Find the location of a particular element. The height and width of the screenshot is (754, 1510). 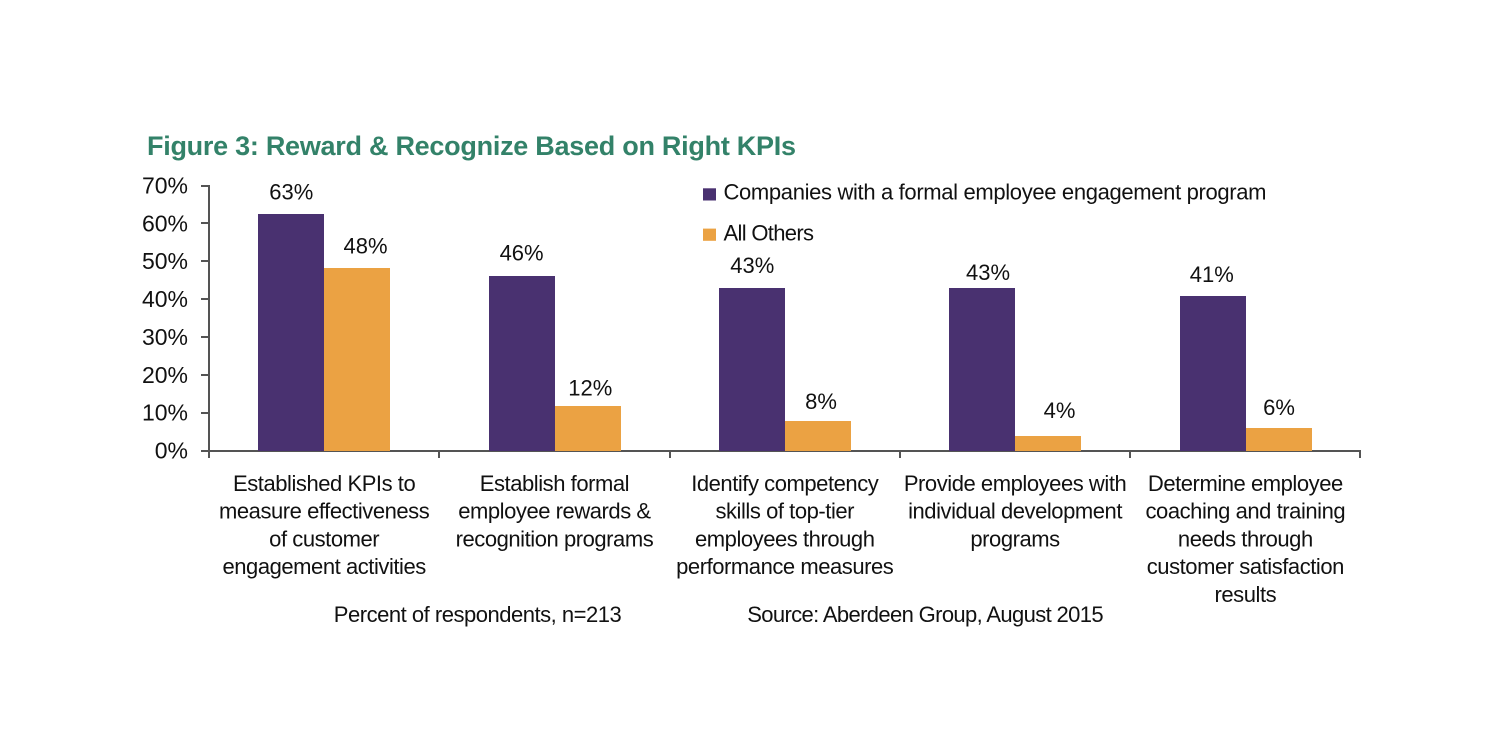

svg-text: 4% is located at coordinates (1060, 410).